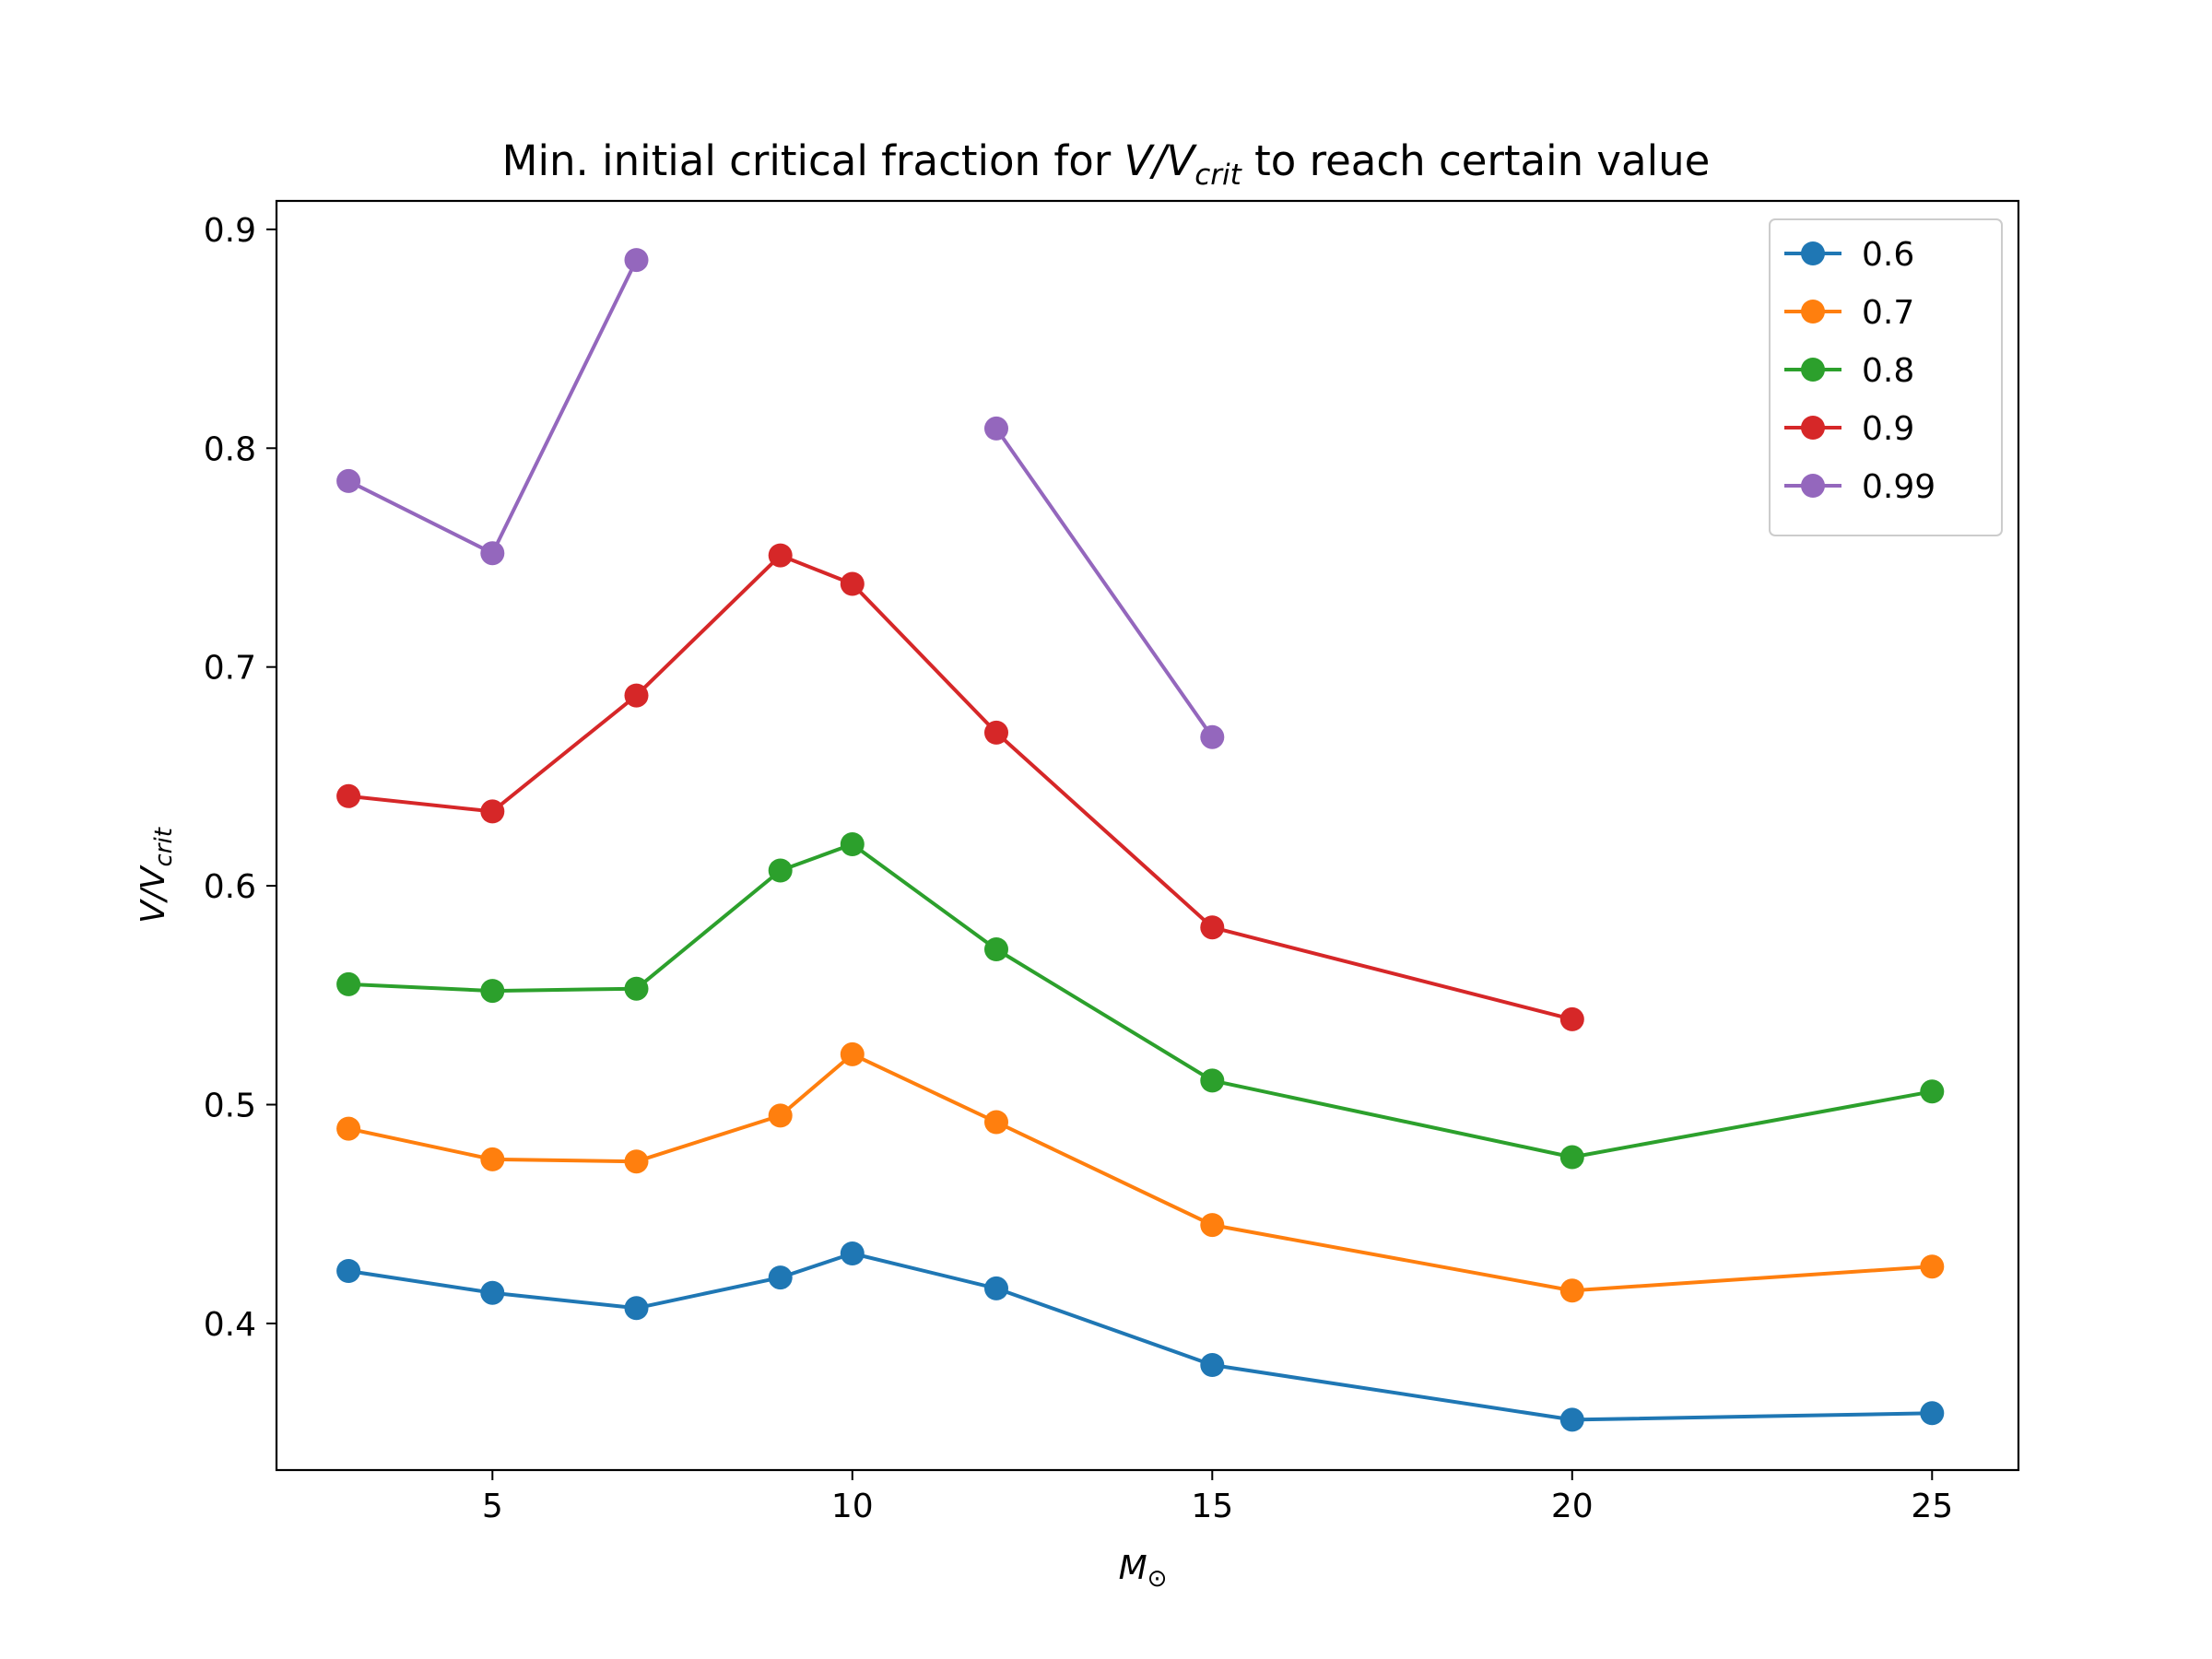  I want to click on series-0.99, so click(780, 498).